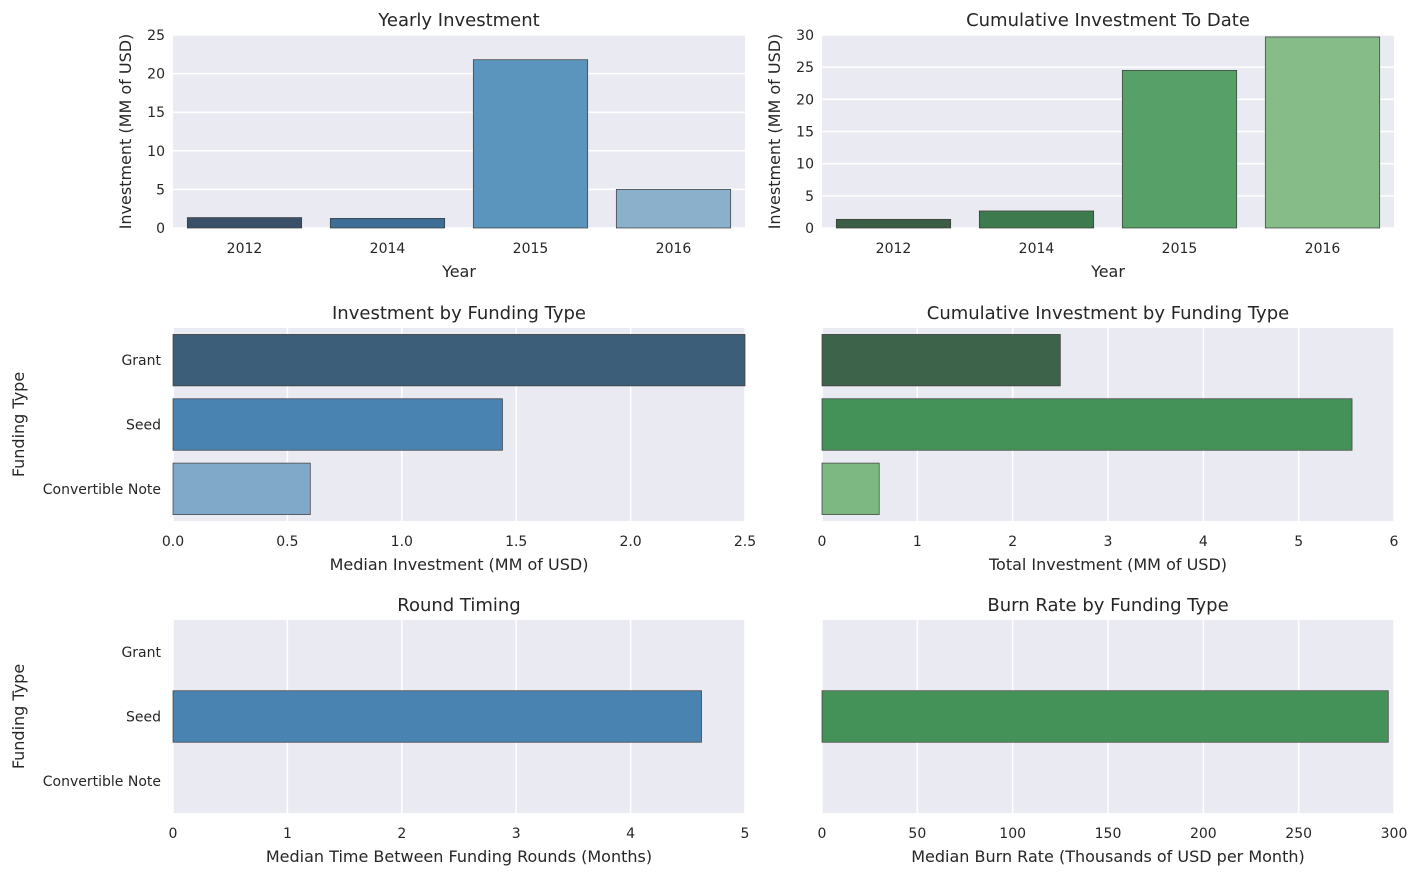 The height and width of the screenshot is (879, 1420). What do you see at coordinates (805, 36) in the screenshot?
I see `y-tick-label: 30` at bounding box center [805, 36].